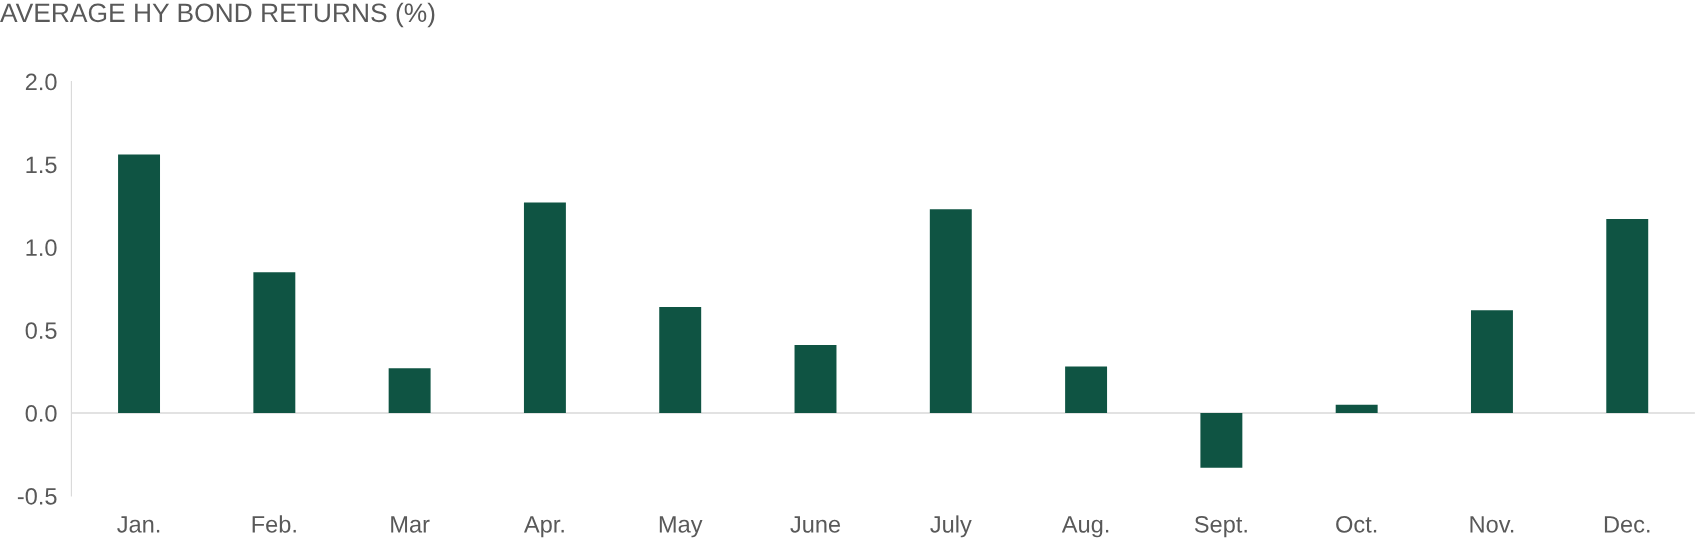 The height and width of the screenshot is (551, 1700). Describe the element at coordinates (41, 413) in the screenshot. I see `y-tick-label: 0.0` at that location.